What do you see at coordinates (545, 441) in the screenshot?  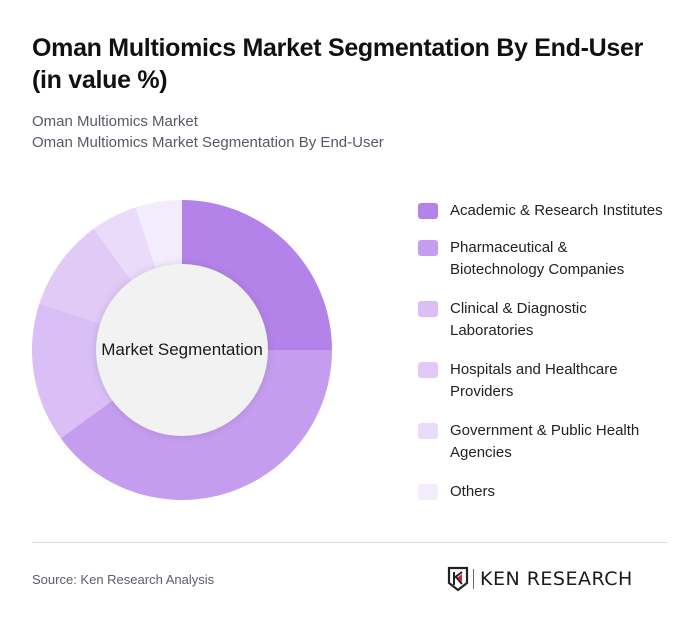 I see `legend-label: Government & Public Health Agencies` at bounding box center [545, 441].